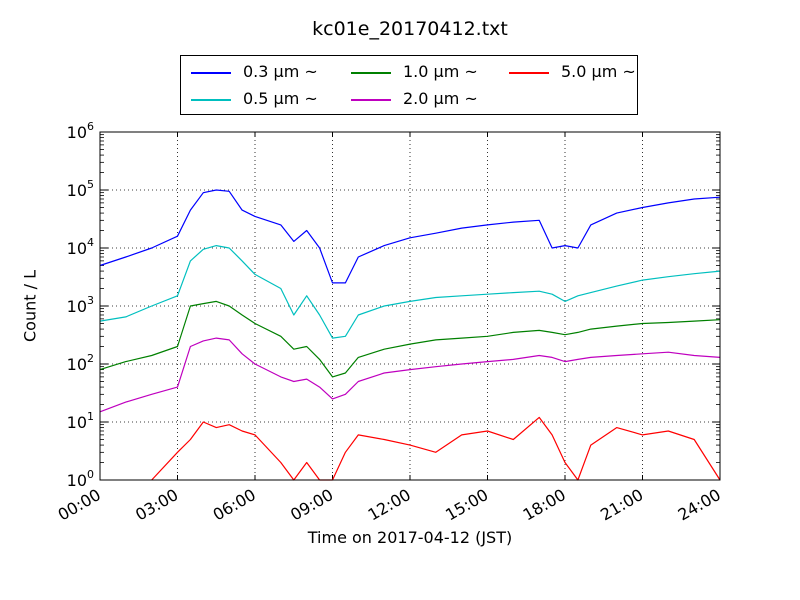 This screenshot has width=800, height=600. I want to click on x-tick-label: 09:00, so click(311, 505).